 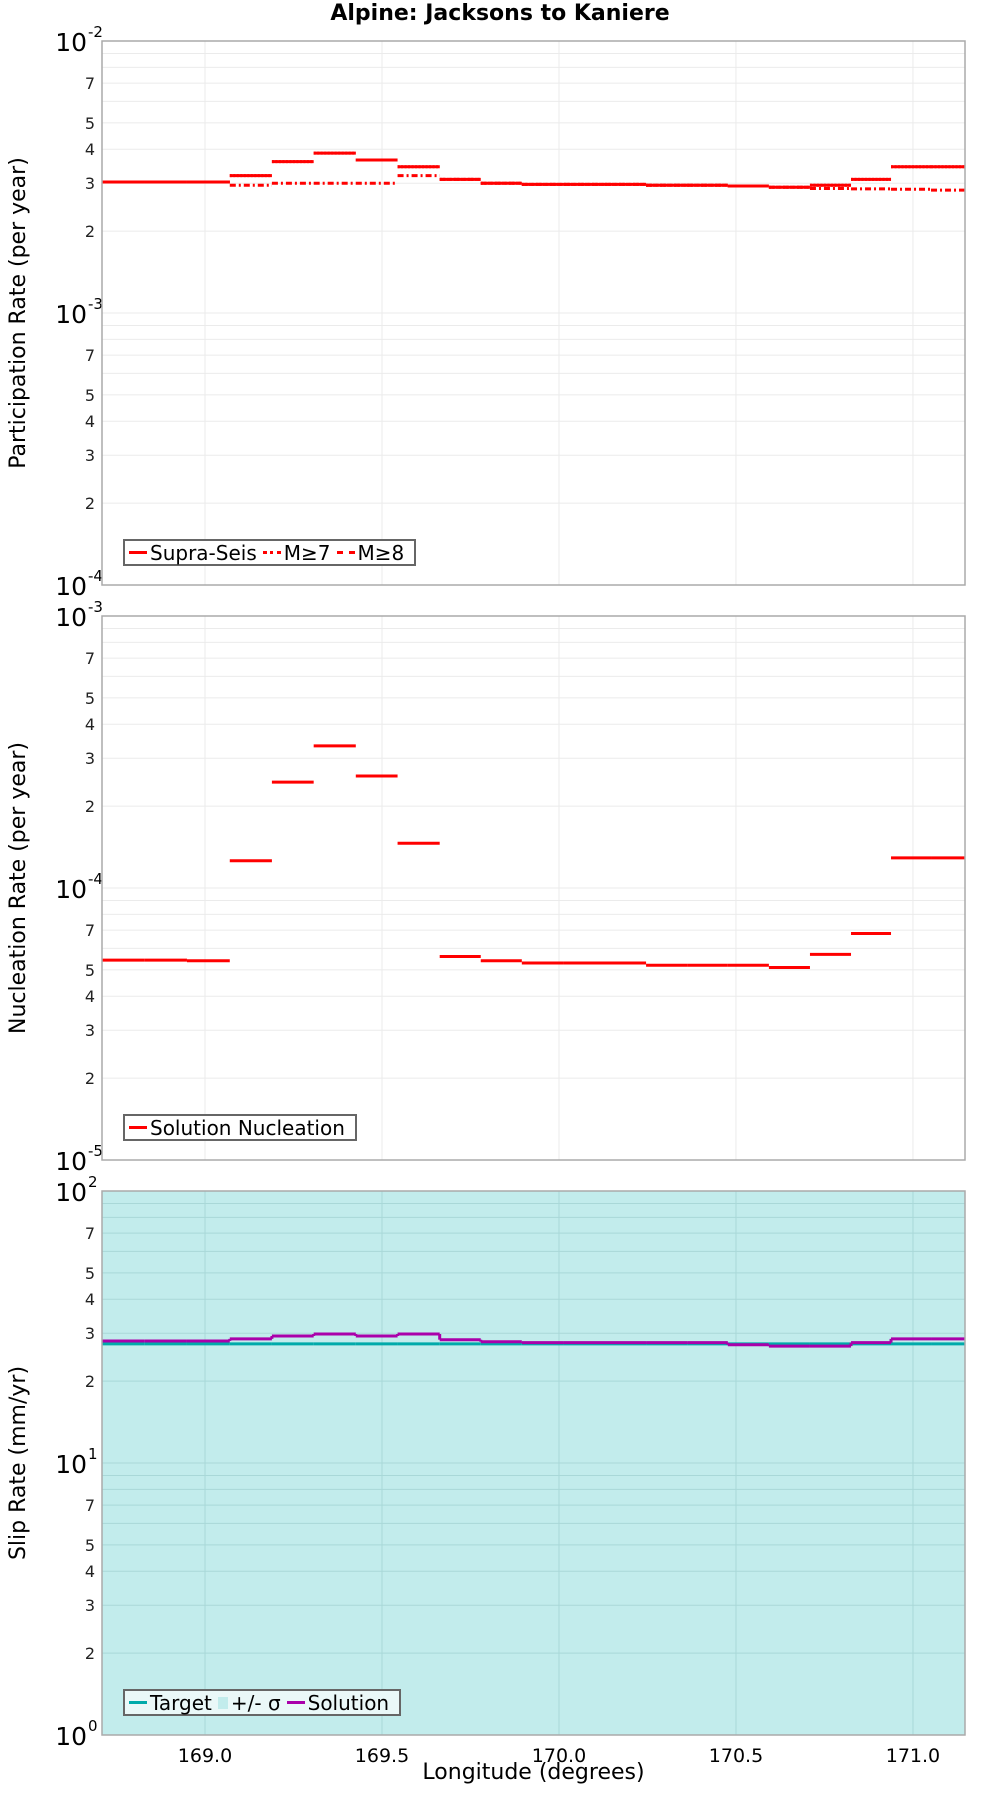 What do you see at coordinates (93, 1182) in the screenshot?
I see `y-decade-exponent: 2` at bounding box center [93, 1182].